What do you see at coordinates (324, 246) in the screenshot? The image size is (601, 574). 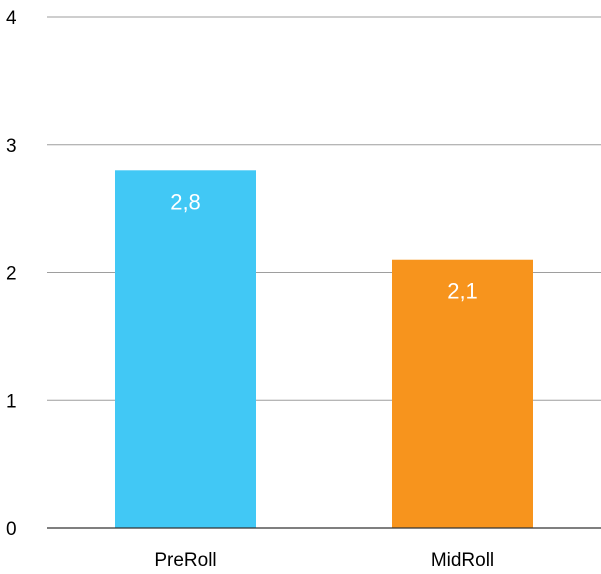 I see `data-labels: 2,8 2,1` at bounding box center [324, 246].